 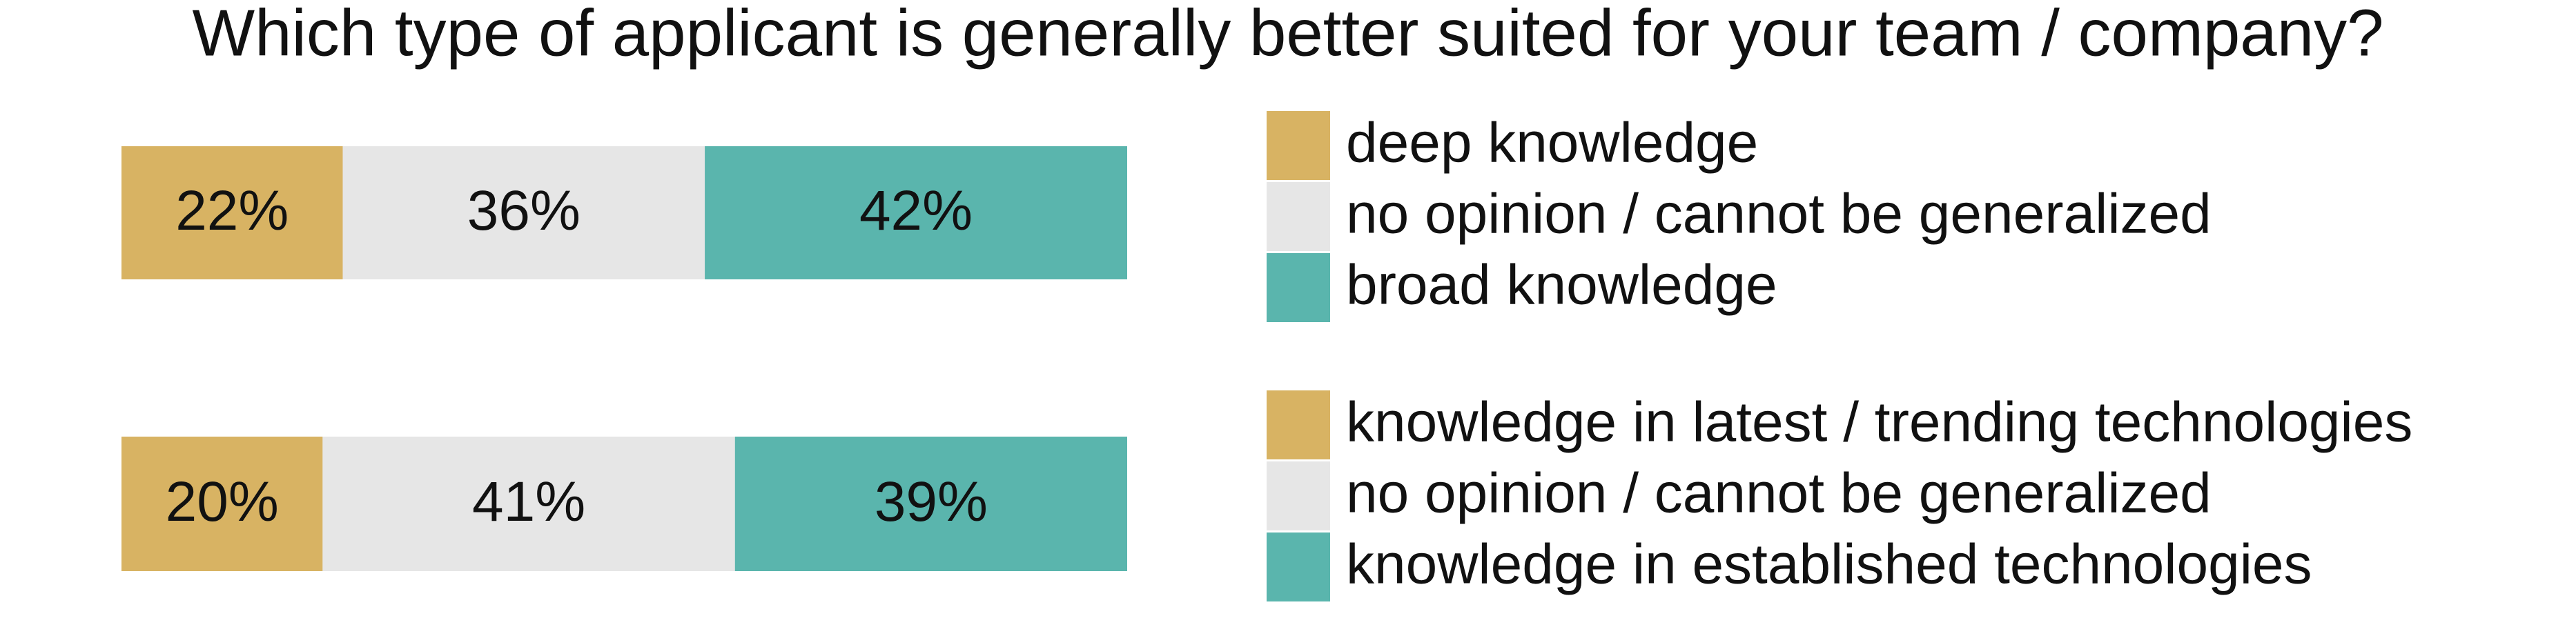 I want to click on value-label: 39%, so click(x=931, y=501).